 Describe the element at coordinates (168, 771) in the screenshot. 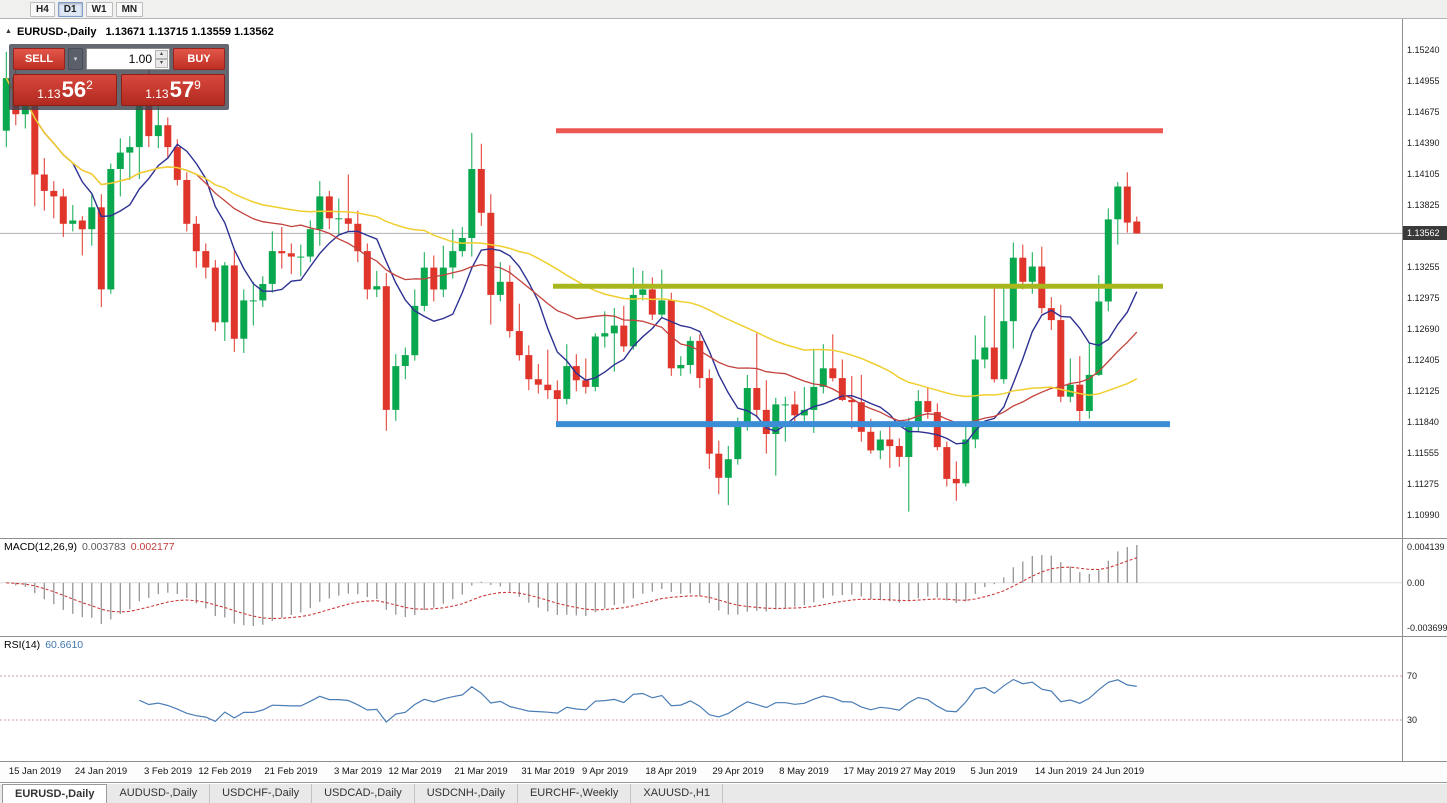

I see `date-axis-label: 3 Feb 2019` at that location.